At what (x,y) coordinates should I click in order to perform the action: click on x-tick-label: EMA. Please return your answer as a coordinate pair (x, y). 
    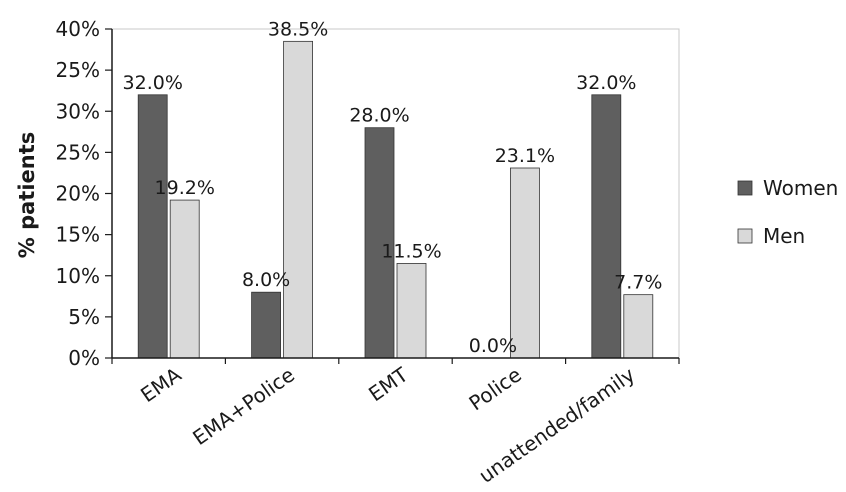
    Looking at the image, I should click on (161, 384).